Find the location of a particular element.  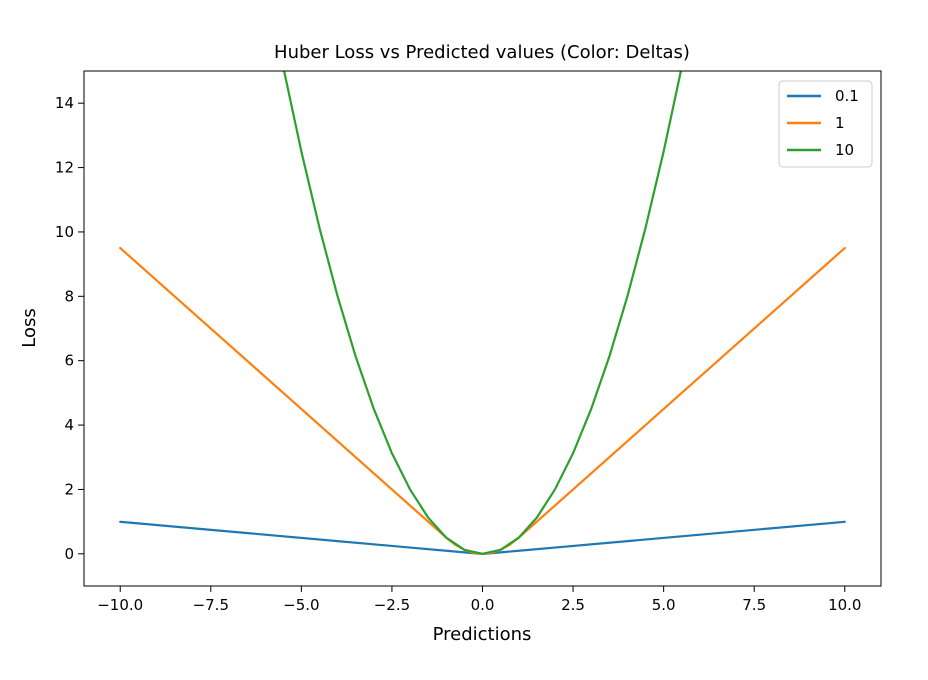

y-tick-label: 0 is located at coordinates (69, 554).